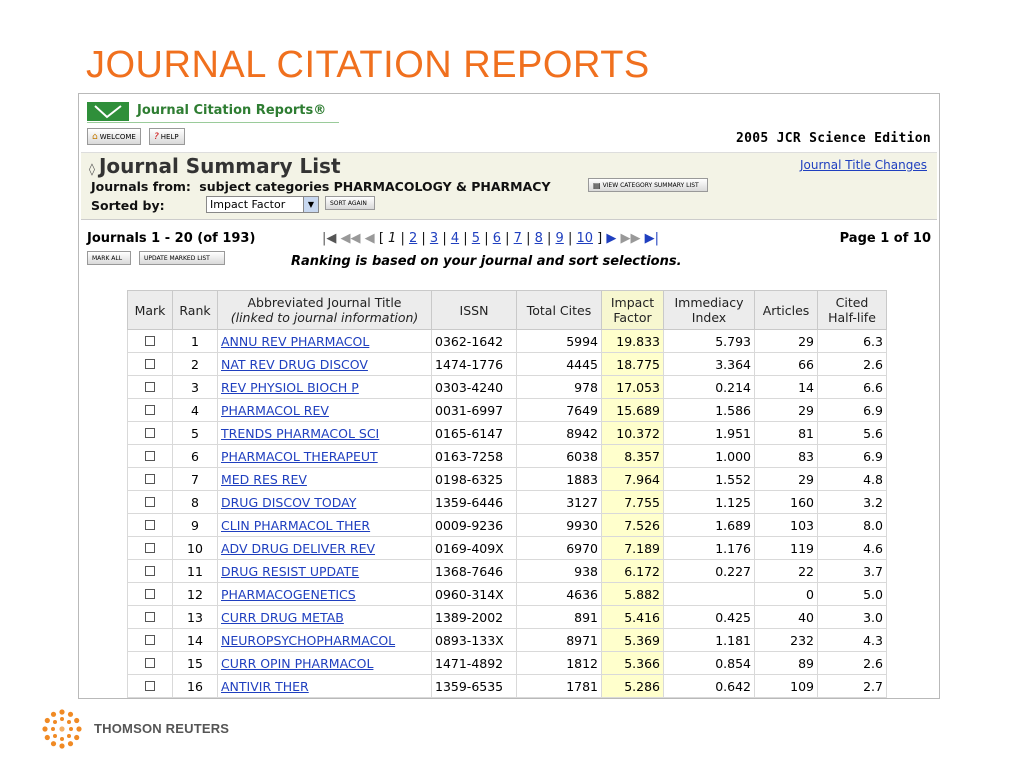 This screenshot has height=768, width=1024. What do you see at coordinates (538, 238) in the screenshot?
I see `page-link-8: 8` at bounding box center [538, 238].